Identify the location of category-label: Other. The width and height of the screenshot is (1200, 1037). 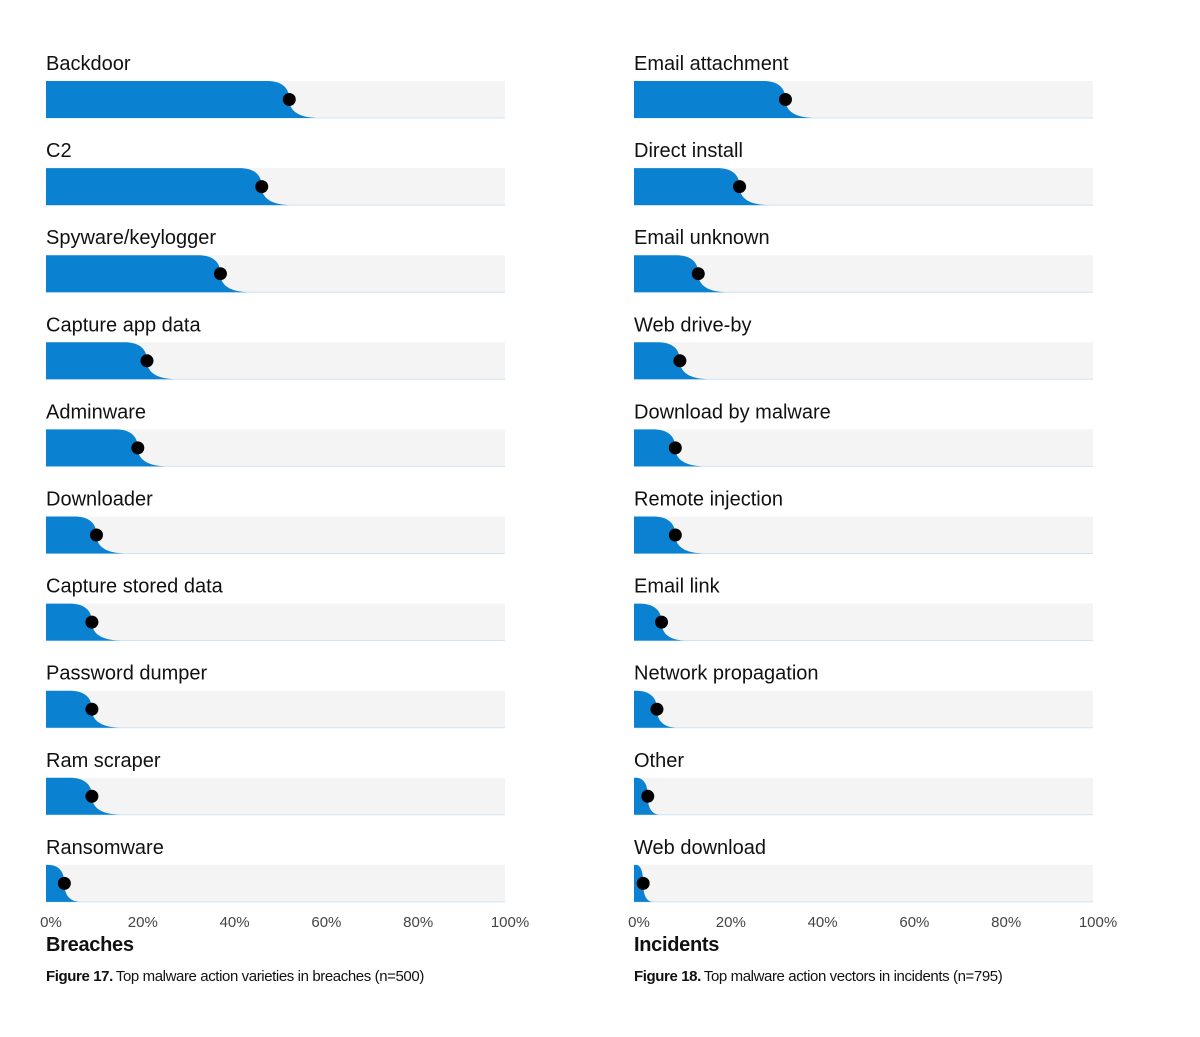
(659, 761).